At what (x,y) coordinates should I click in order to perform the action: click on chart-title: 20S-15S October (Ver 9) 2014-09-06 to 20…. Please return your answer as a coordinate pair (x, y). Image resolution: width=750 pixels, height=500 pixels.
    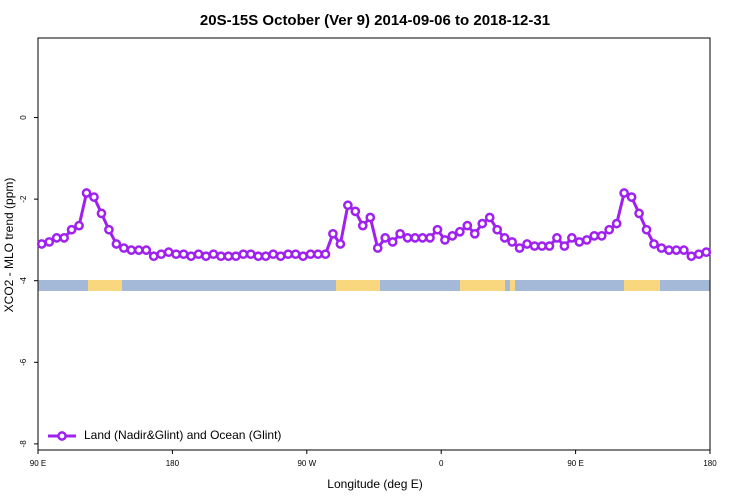
    Looking at the image, I should click on (375, 20).